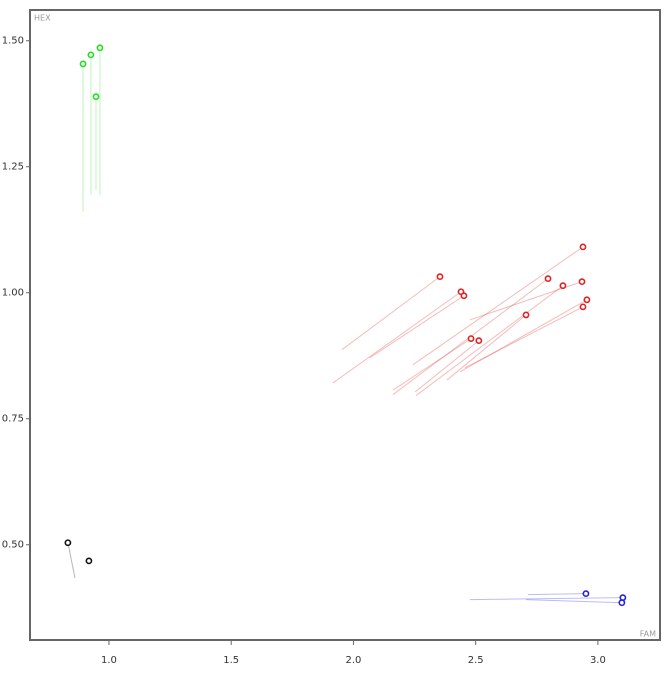 This screenshot has width=665, height=674. Describe the element at coordinates (13, 419) in the screenshot. I see `y-tick-label: 0.75` at that location.